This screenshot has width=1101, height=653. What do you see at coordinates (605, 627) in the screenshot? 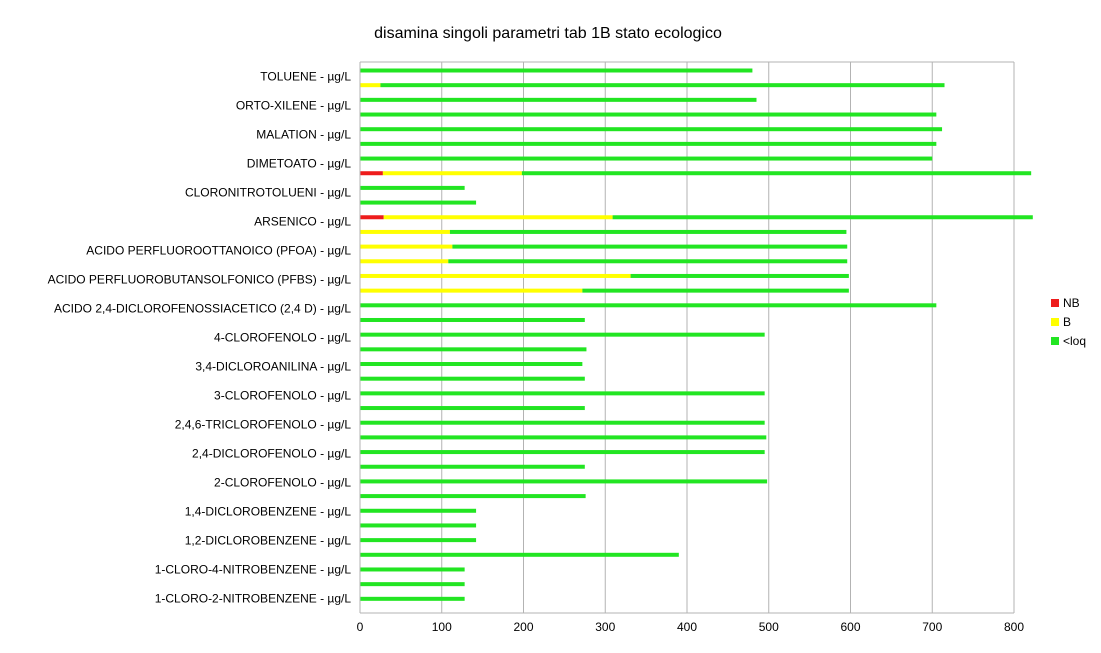
I see `x-tick-label: 300` at bounding box center [605, 627].